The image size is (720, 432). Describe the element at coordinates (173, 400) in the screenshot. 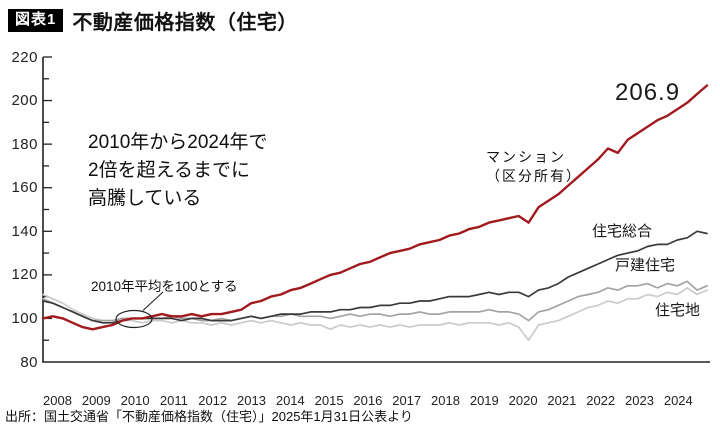

I see `x-axis-label: 2011` at that location.